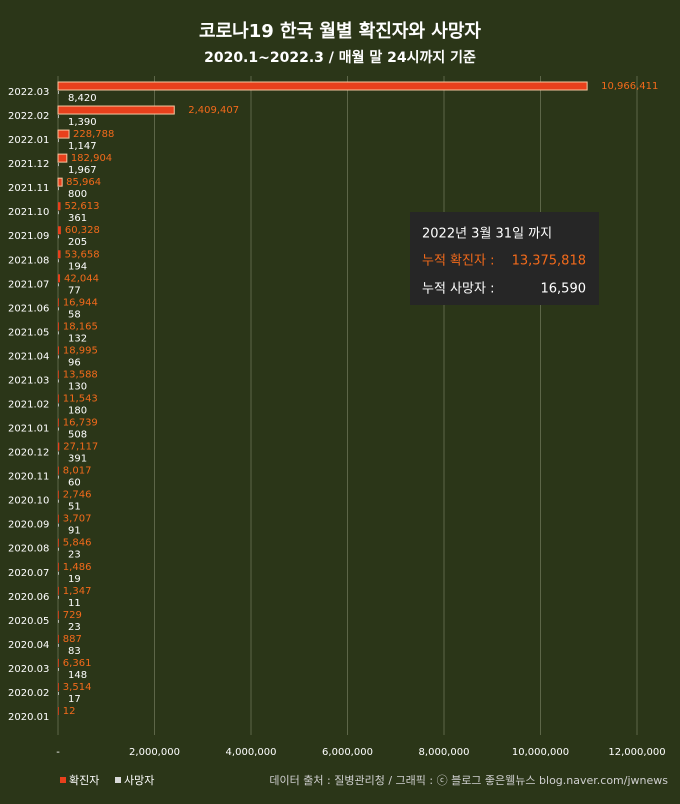 The image size is (680, 804). Describe the element at coordinates (347, 752) in the screenshot. I see `x-tick-label: 6,000,000` at that location.